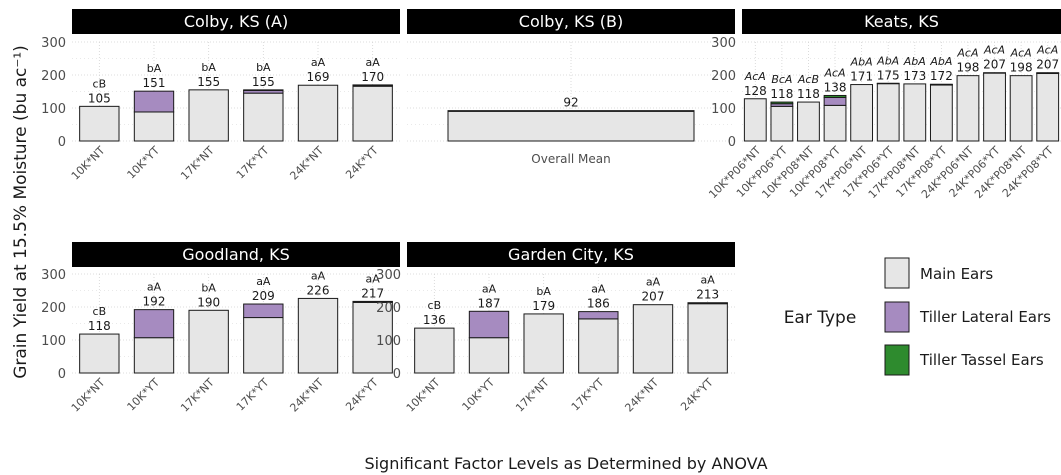  I want to click on category-label: Overall Mean, so click(570, 159).